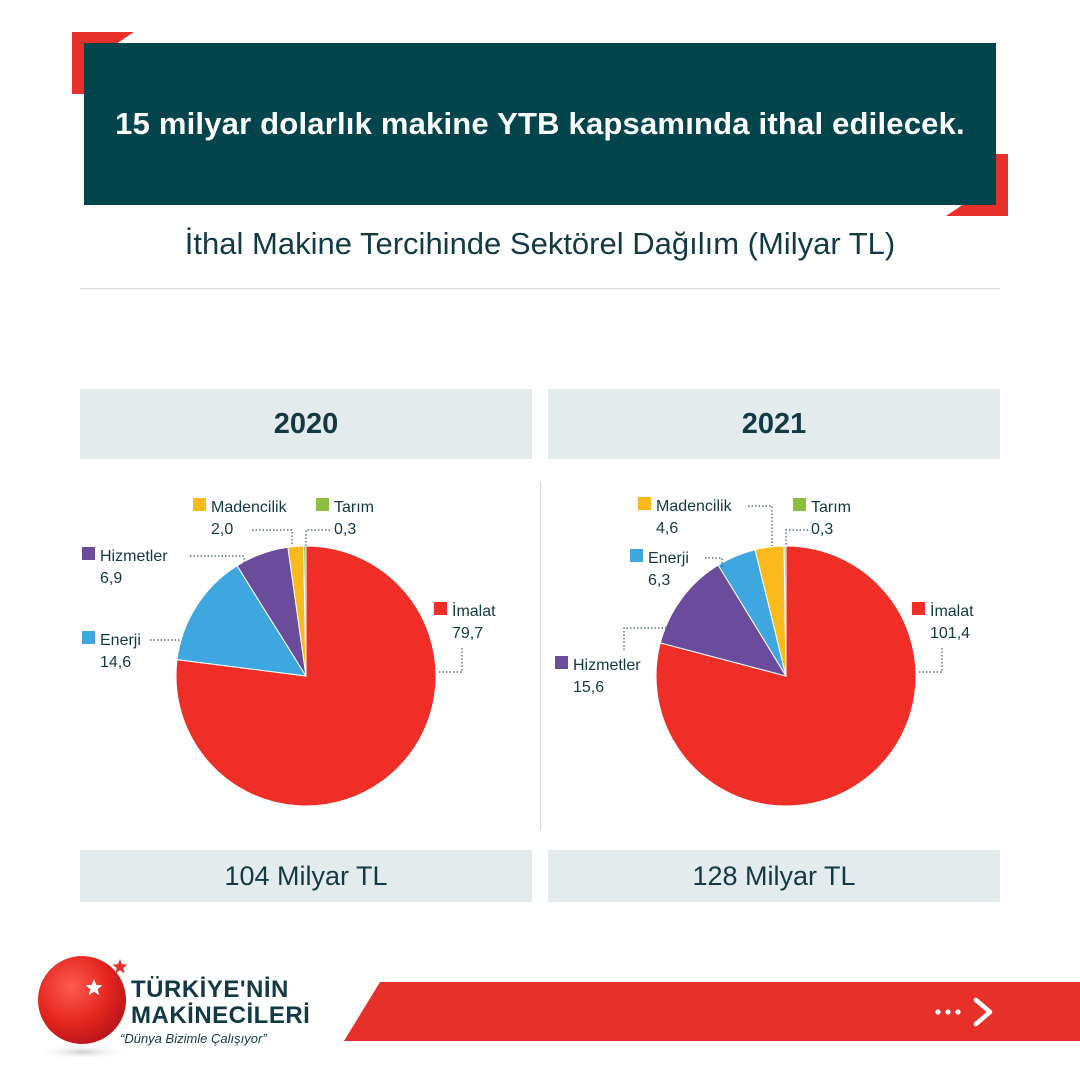 The height and width of the screenshot is (1080, 1080). Describe the element at coordinates (317, 537) in the screenshot. I see `leader-line-2020-tarim` at that location.